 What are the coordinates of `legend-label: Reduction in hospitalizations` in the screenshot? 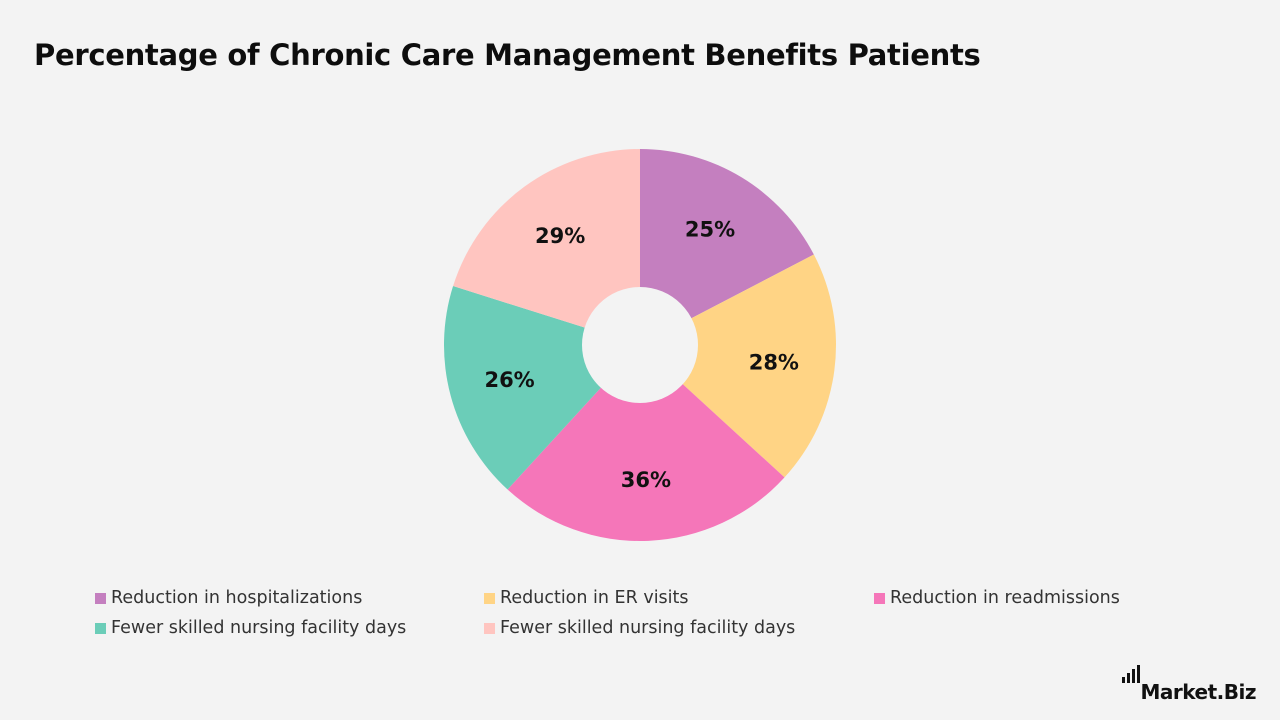 It's located at (237, 598).